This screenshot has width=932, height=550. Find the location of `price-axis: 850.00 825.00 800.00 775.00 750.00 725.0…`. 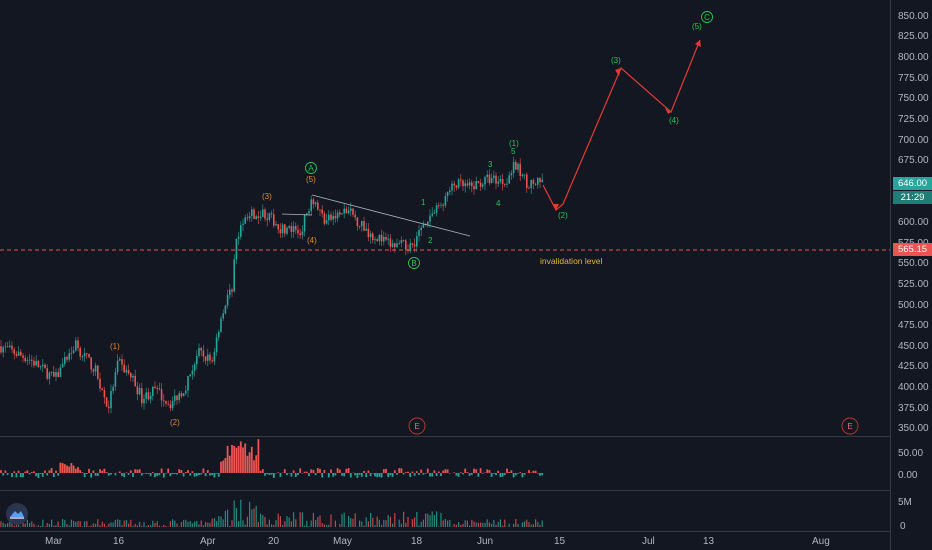

price-axis: 850.00 825.00 800.00 775.00 750.00 725.0… is located at coordinates (913, 271).